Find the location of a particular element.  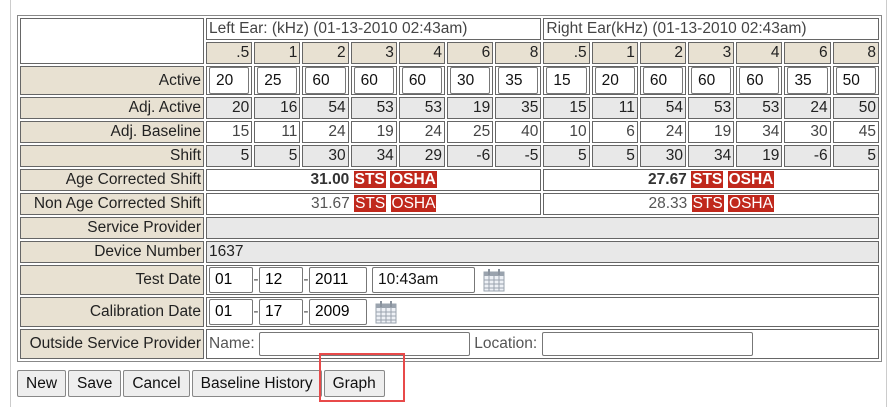

test_date-year-input is located at coordinates (338, 280).